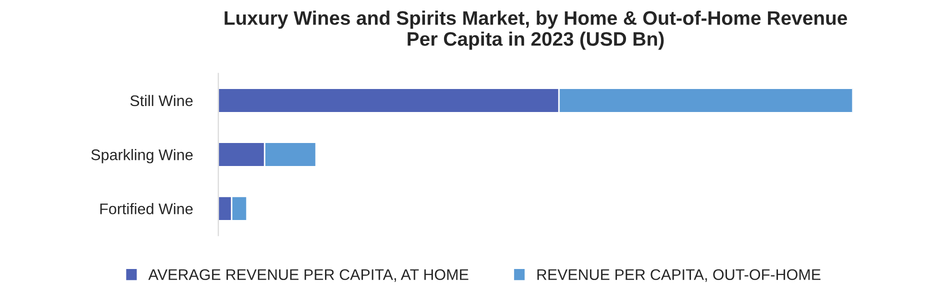 The image size is (933, 306). I want to click on y-tick-label: Sparkling Wine, so click(142, 156).